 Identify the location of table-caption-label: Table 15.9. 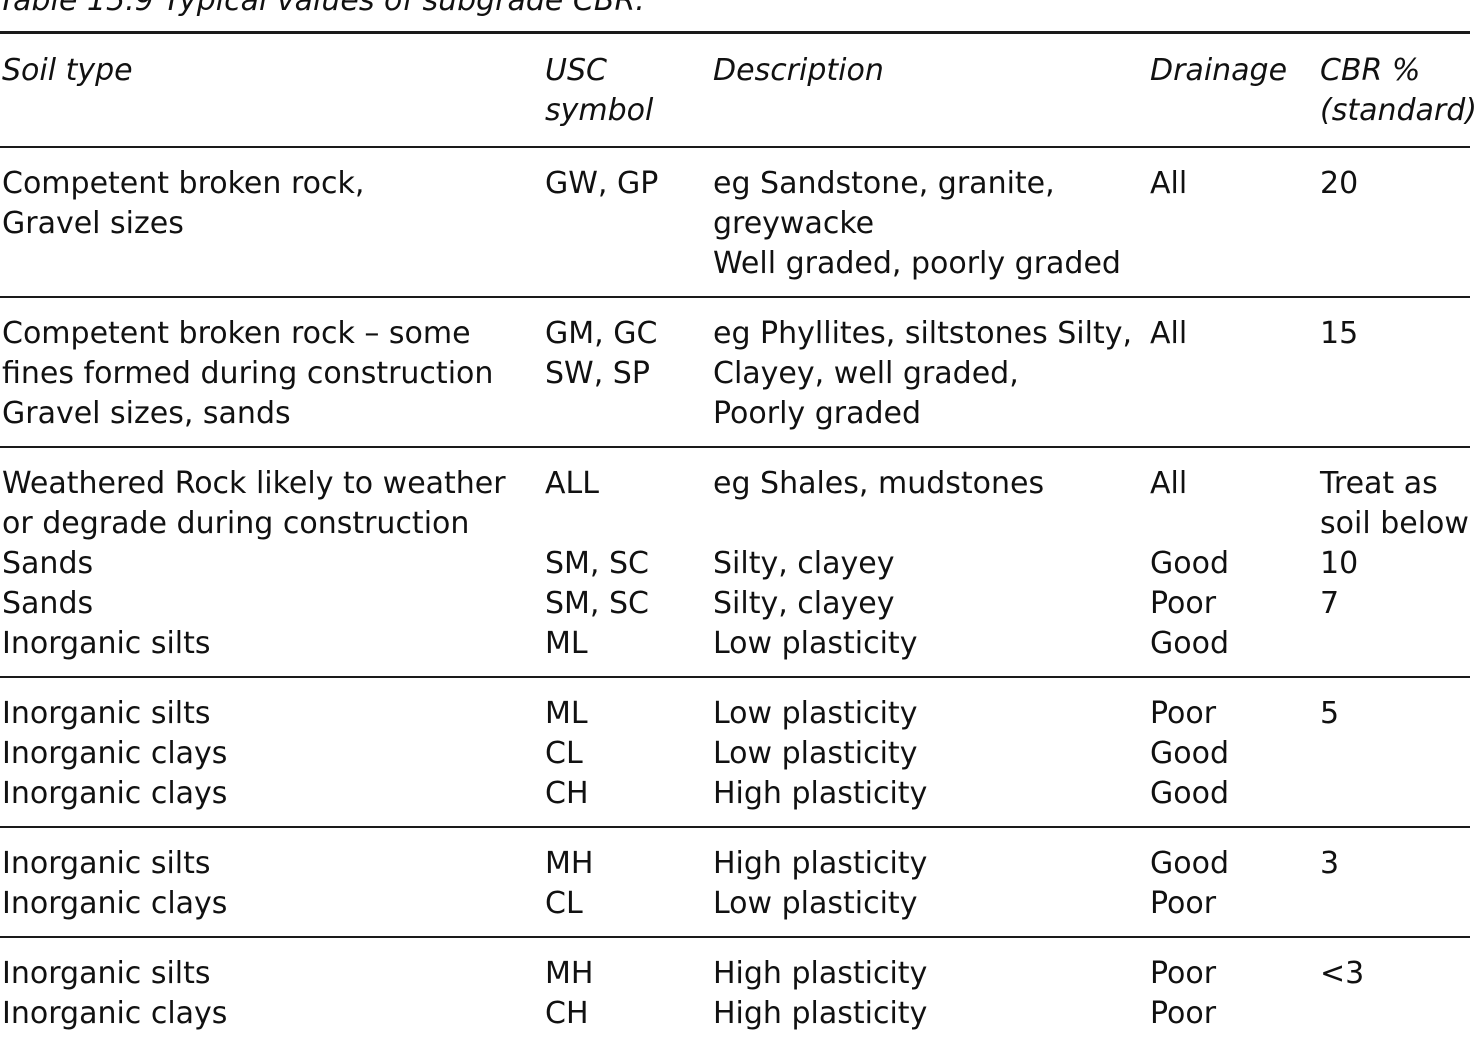
(77, 9).